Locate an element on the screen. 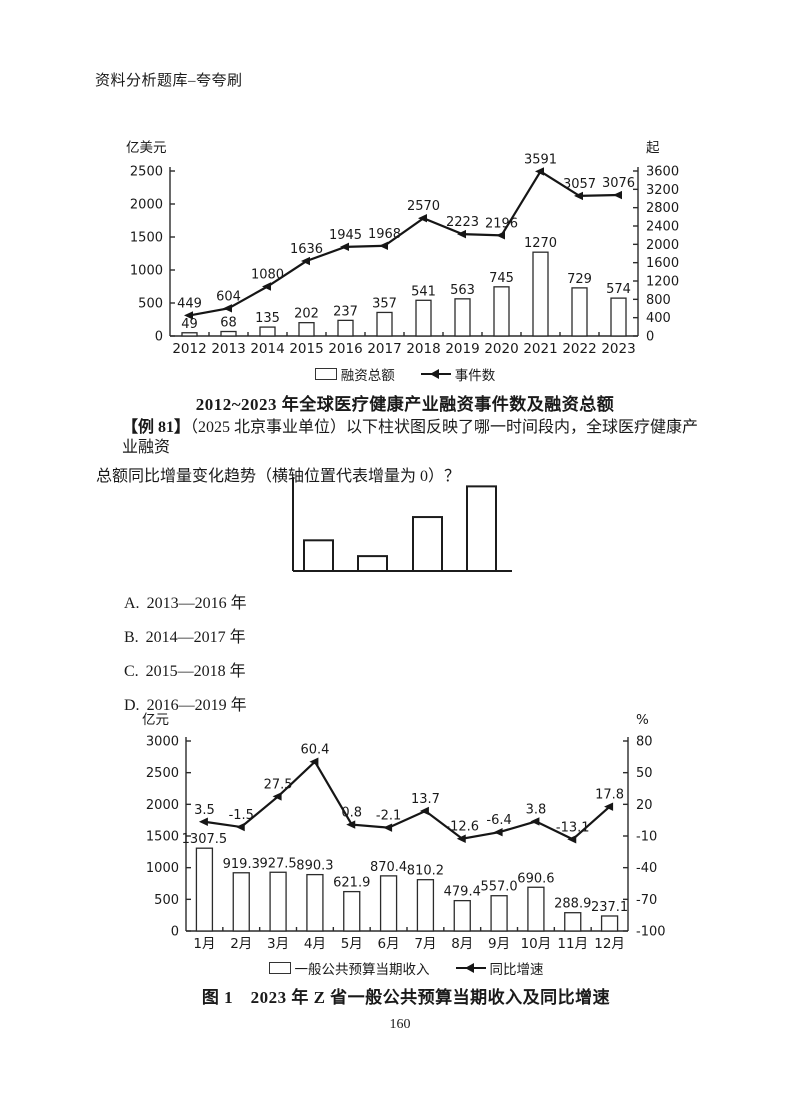  svg-text: -1.5 is located at coordinates (241, 815).